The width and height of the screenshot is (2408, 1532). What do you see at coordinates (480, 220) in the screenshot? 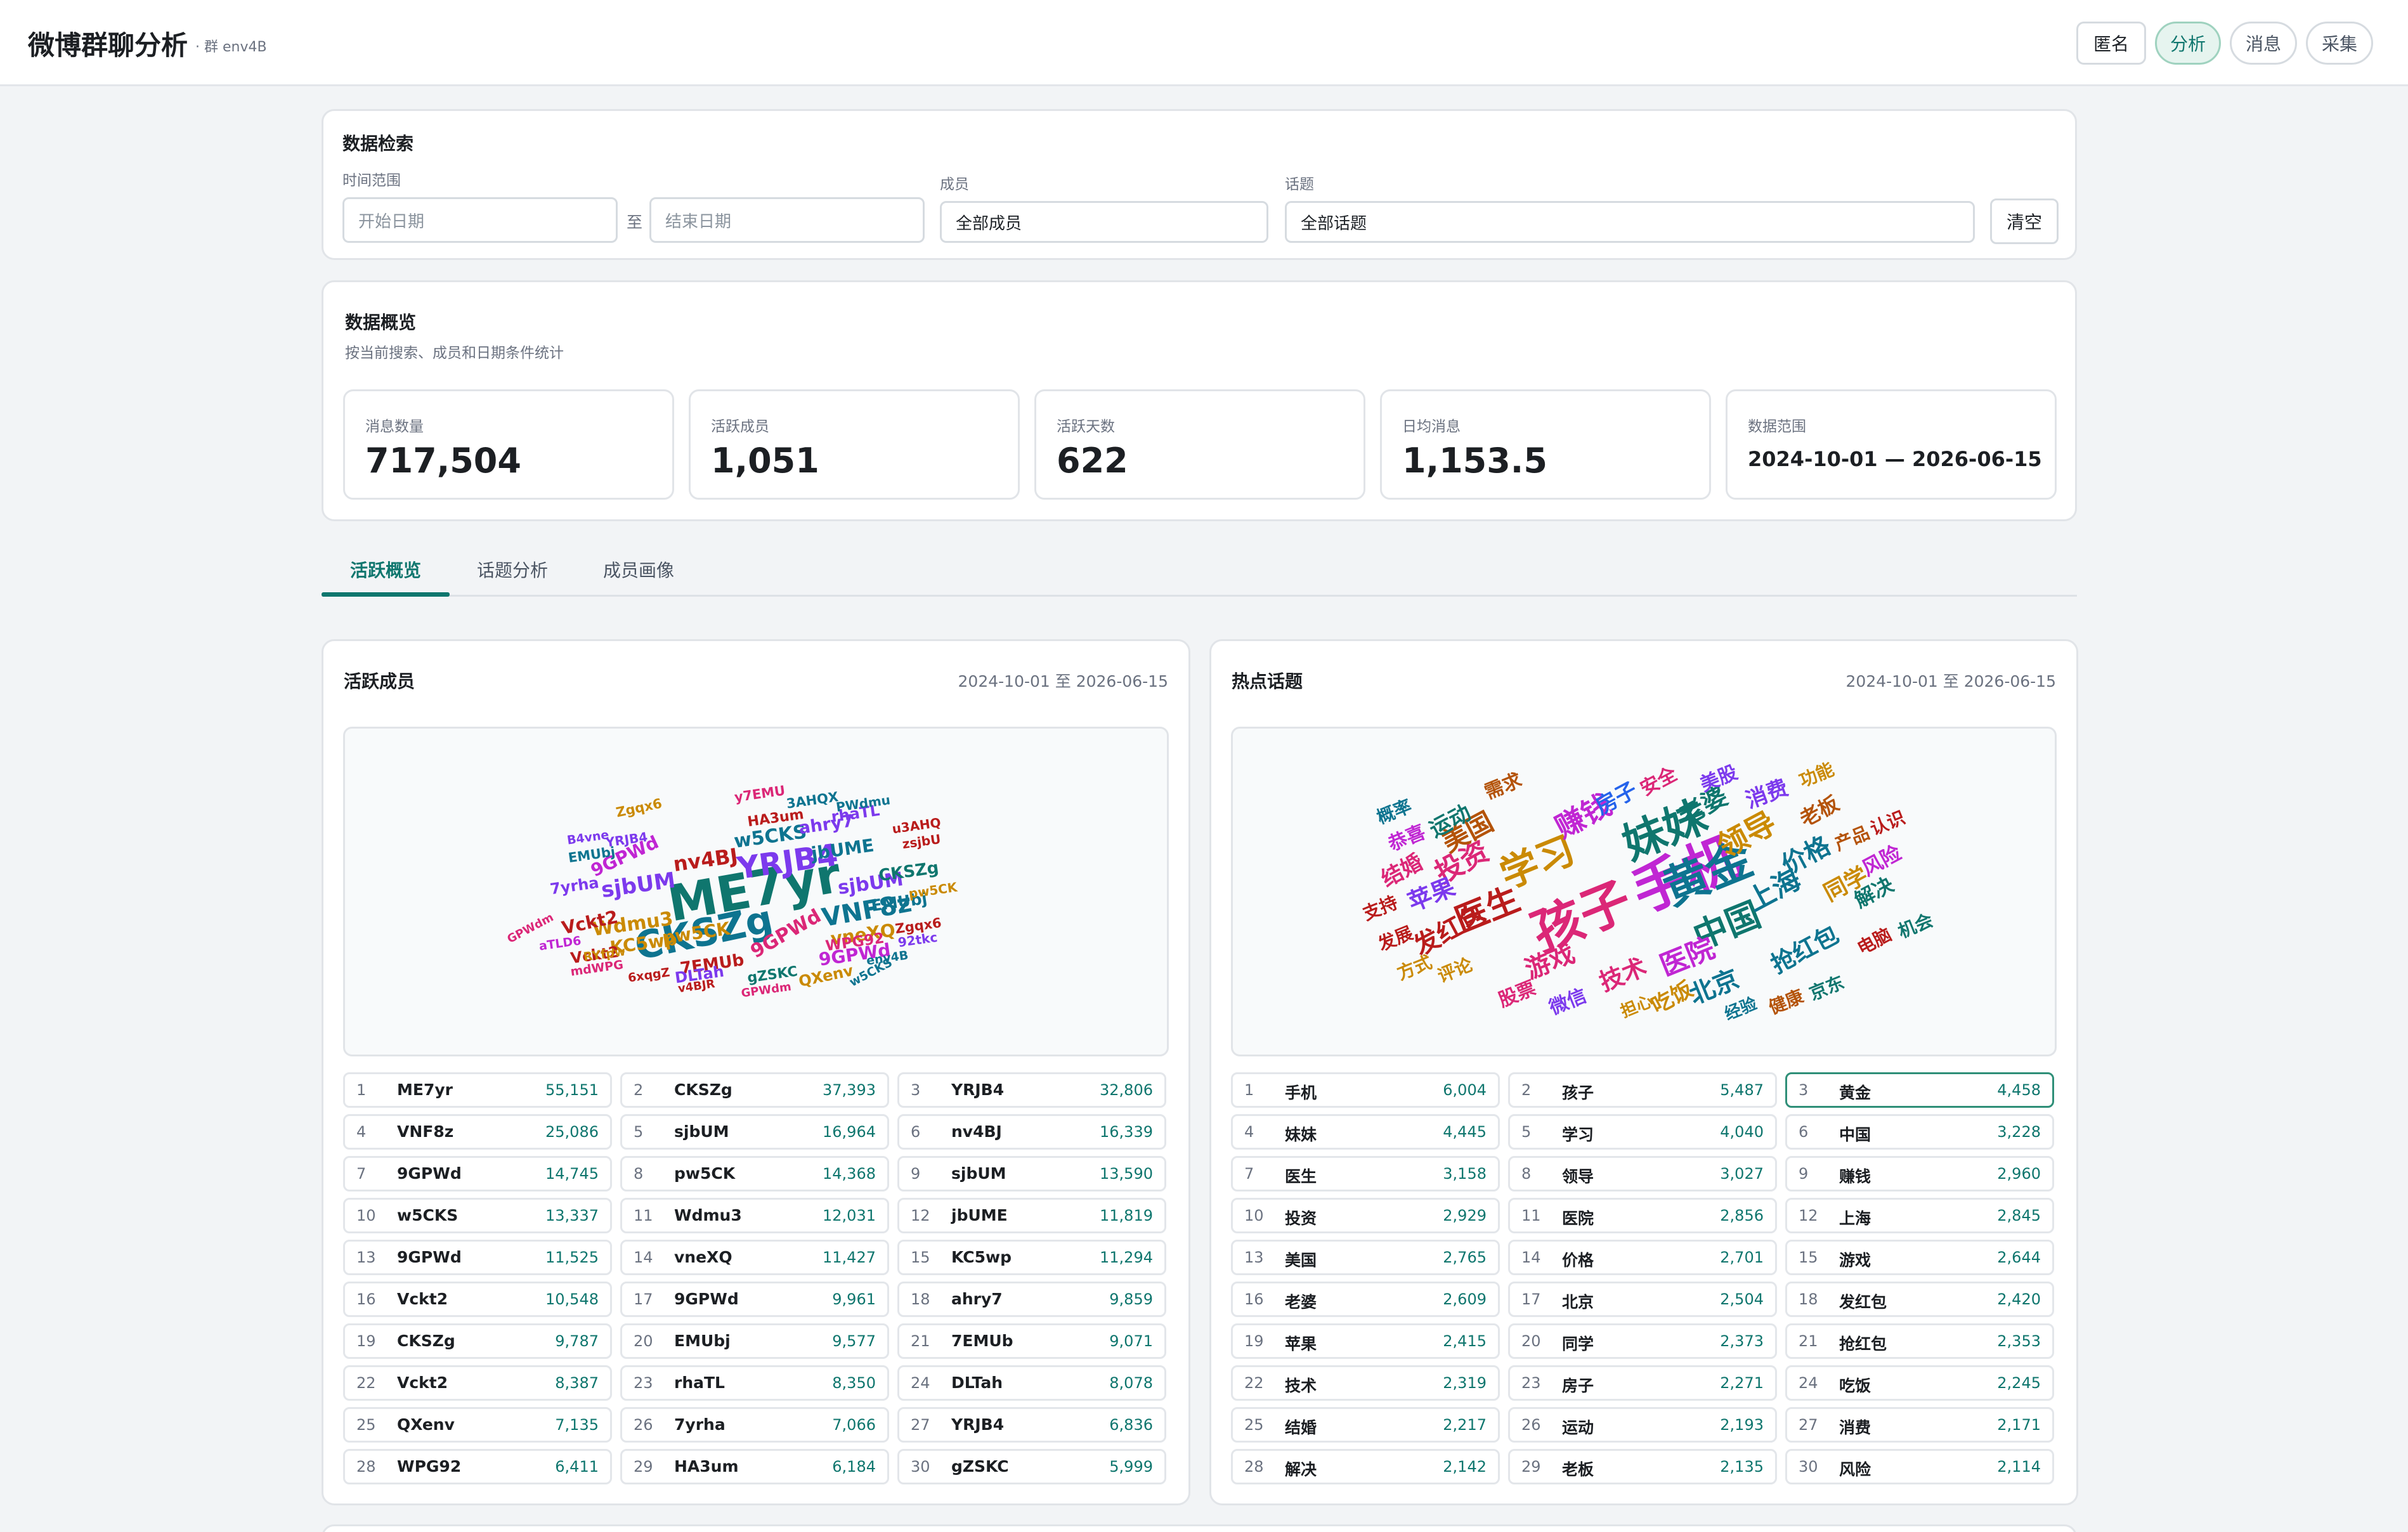
I see `start-date-input: 开始日期` at bounding box center [480, 220].